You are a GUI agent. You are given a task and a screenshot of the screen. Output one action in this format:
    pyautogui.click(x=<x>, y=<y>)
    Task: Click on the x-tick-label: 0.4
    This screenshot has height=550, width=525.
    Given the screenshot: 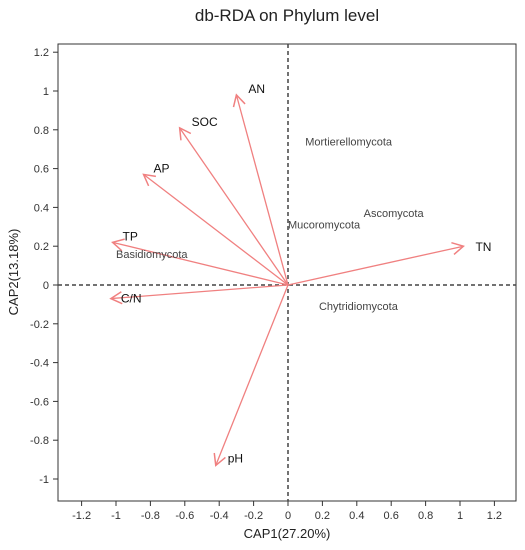 What is the action you would take?
    pyautogui.click(x=356, y=516)
    